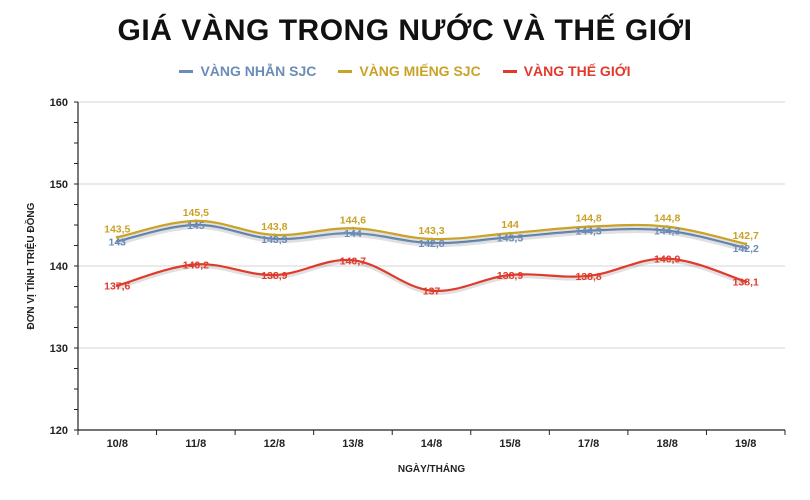 This screenshot has height=500, width=810. I want to click on data-label-vang-nhan-sjc: 143, so click(118, 242).